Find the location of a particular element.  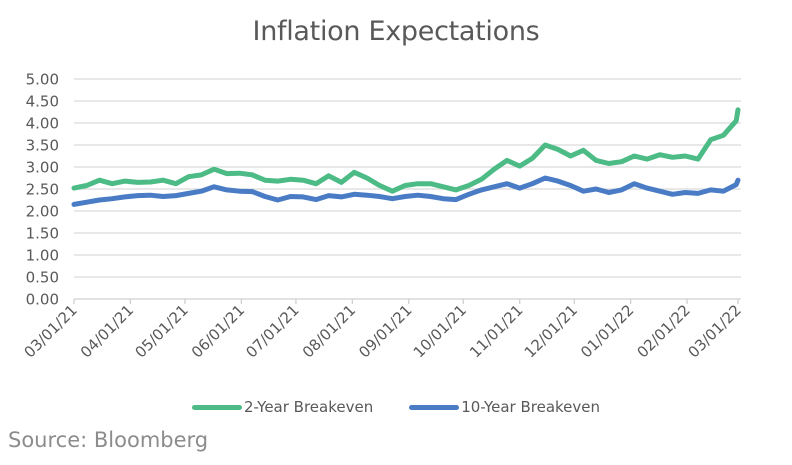

x-tick-label: 03/01/21 is located at coordinates (50, 331).